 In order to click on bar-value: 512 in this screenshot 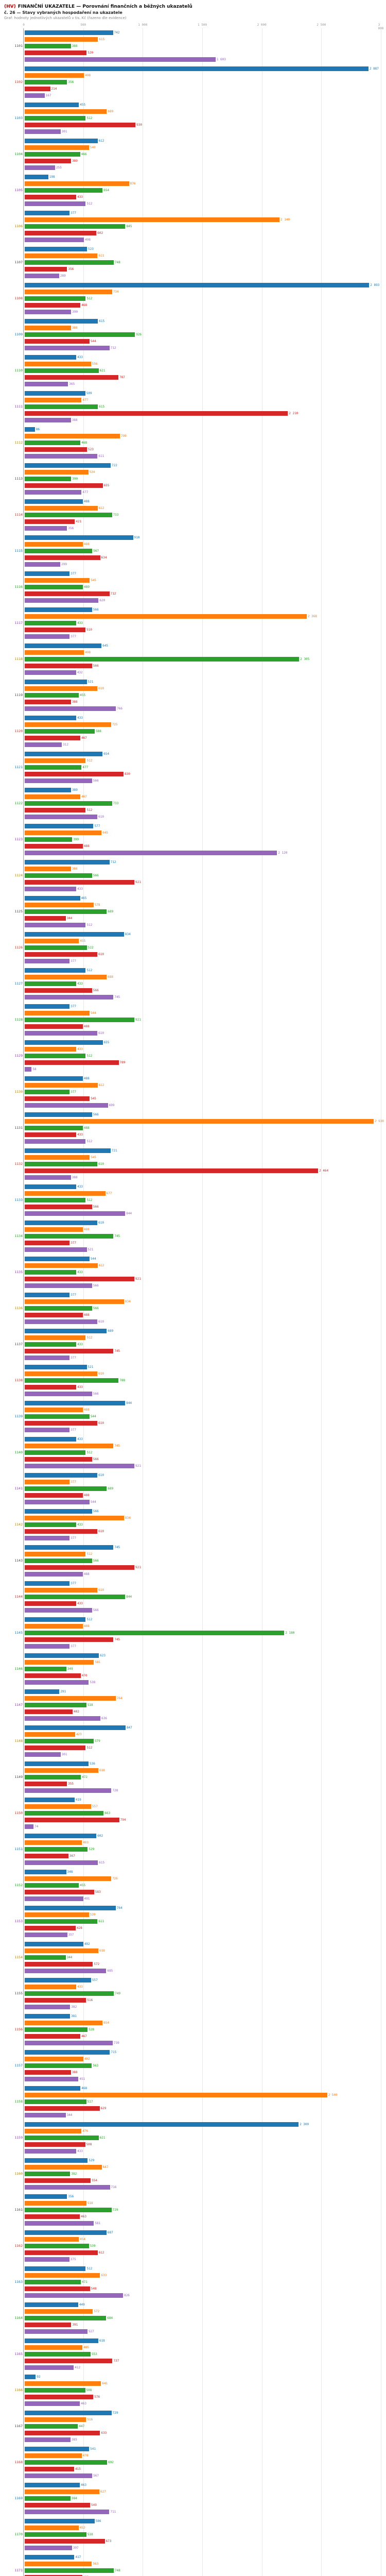, I will do `click(90, 2268)`.